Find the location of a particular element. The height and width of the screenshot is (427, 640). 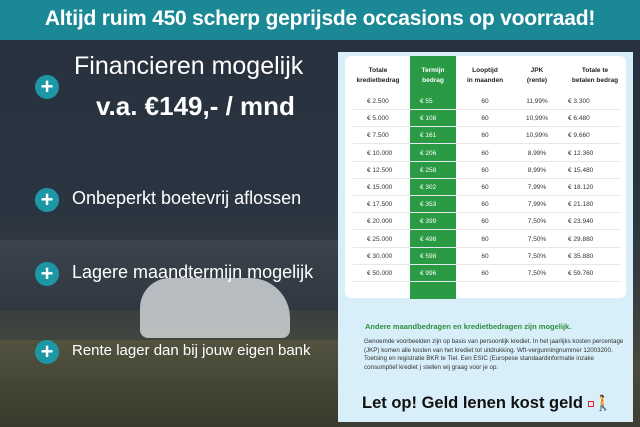

column-header: Totale kredietbedrag is located at coordinates (378, 76).